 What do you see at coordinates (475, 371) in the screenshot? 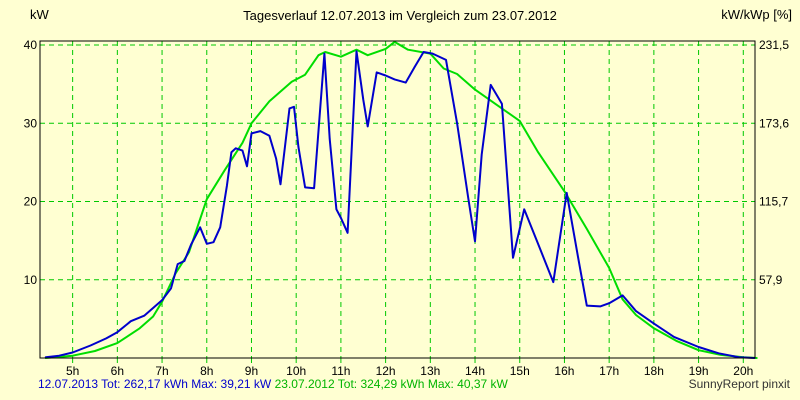
I see `x-tick-label: 14h` at bounding box center [475, 371].